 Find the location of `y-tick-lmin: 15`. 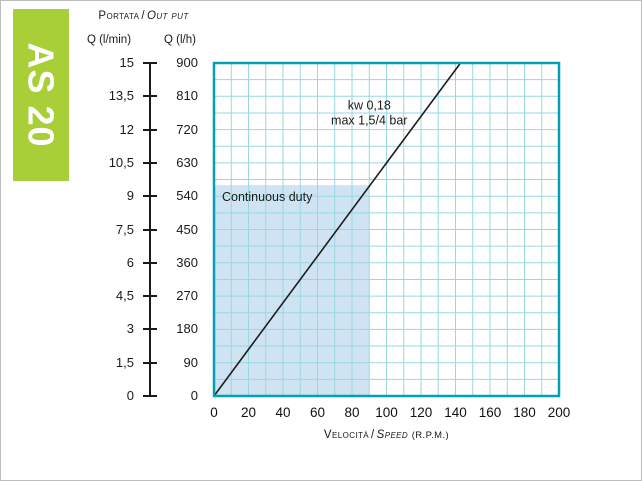

y-tick-lmin: 15 is located at coordinates (126, 62).